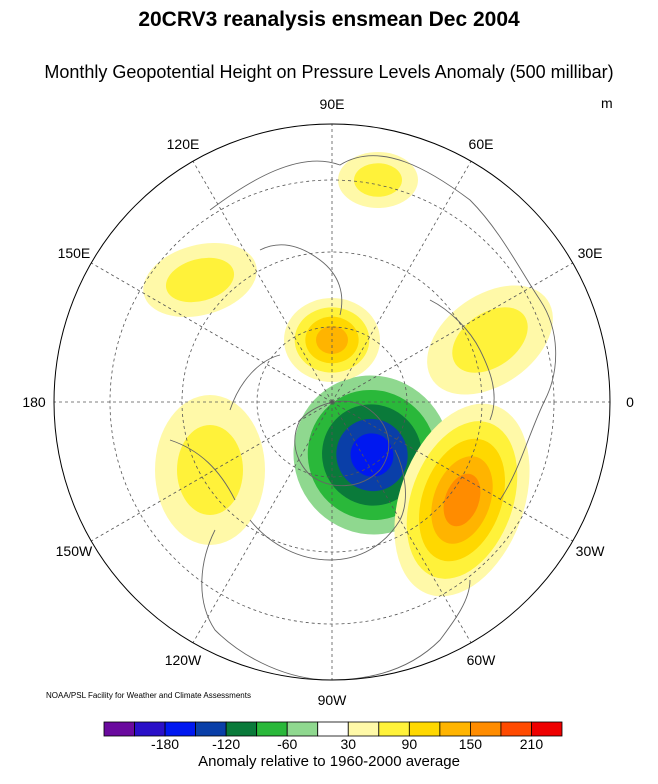  What do you see at coordinates (332, 104) in the screenshot?
I see `longitude-label: 90E` at bounding box center [332, 104].